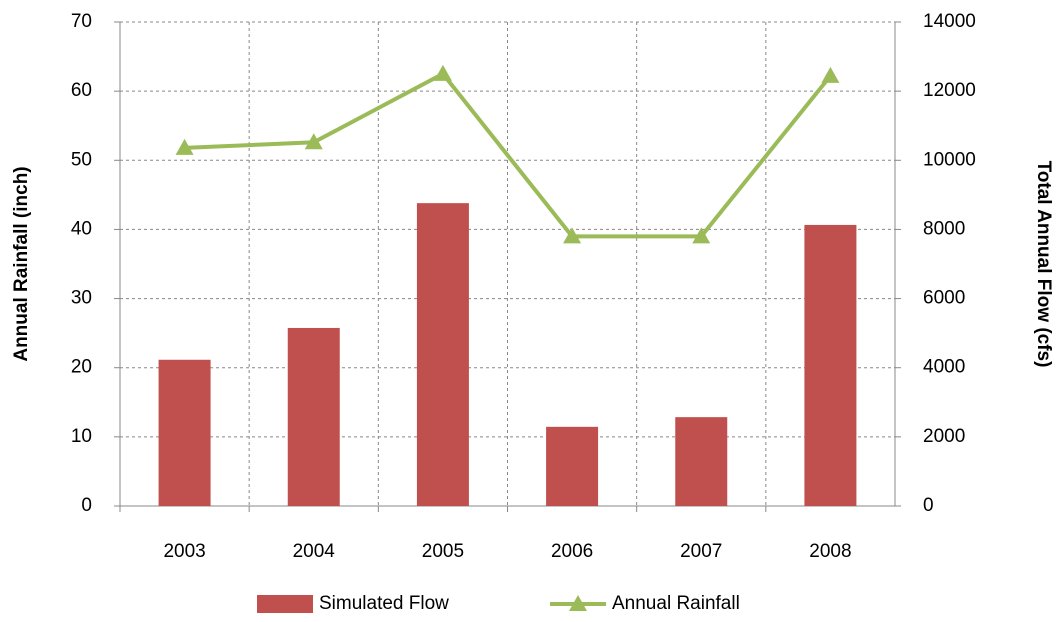  Describe the element at coordinates (944, 298) in the screenshot. I see `y2-tick-label: 6000` at that location.